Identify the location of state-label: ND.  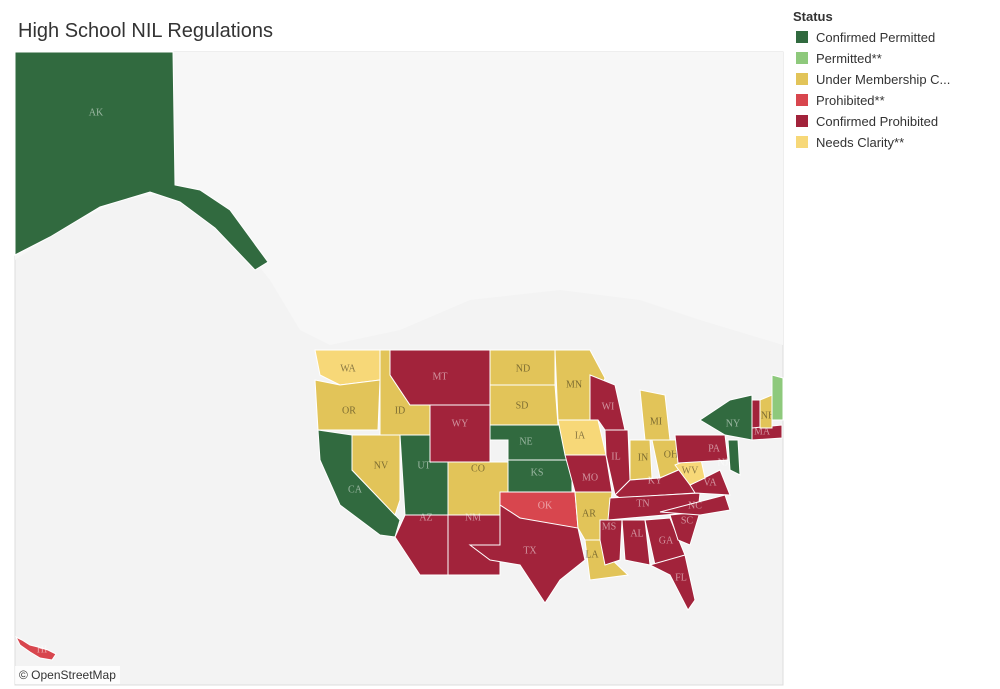
(523, 368).